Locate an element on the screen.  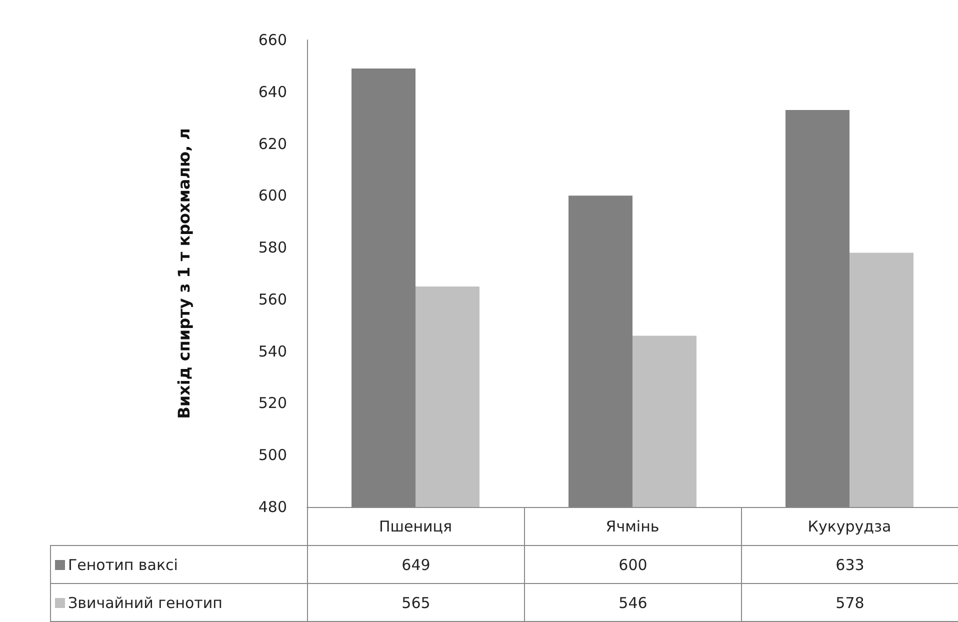
y-tick-label: 560 is located at coordinates (272, 299).